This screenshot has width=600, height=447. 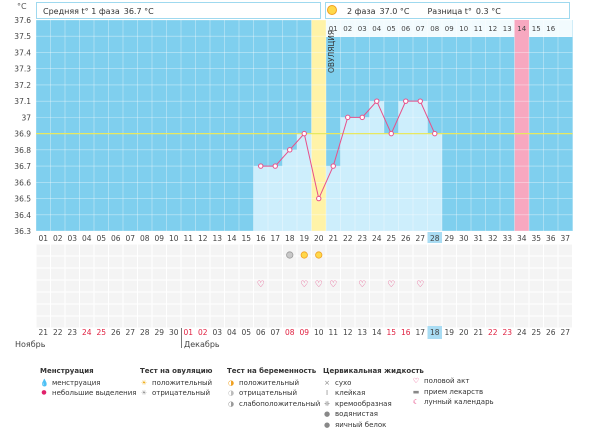 What do you see at coordinates (449, 11) in the screenshot?
I see `diff-label: Разница t°` at bounding box center [449, 11].